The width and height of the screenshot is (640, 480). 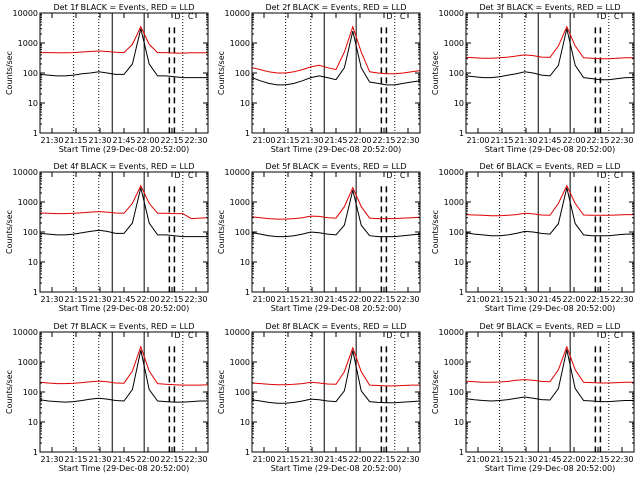 I want to click on panel-title: Det 9f BLACK = Events, RED = LLD, so click(x=549, y=326).